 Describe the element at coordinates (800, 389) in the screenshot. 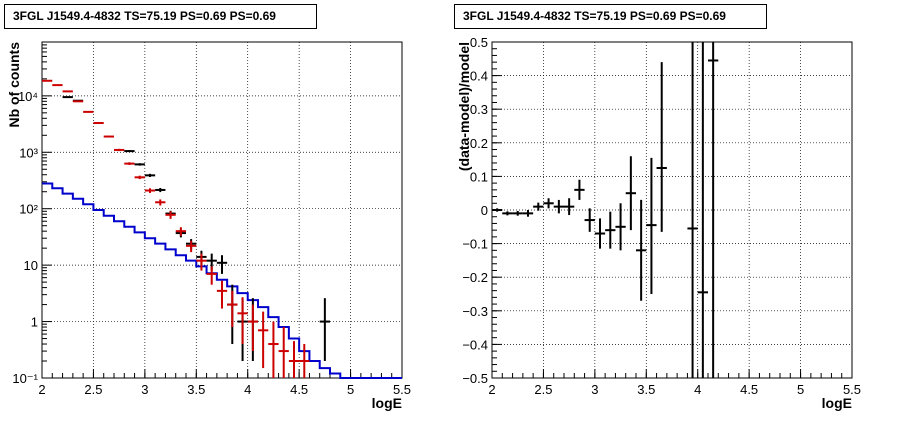

I see `right-x-tick-label: 5` at that location.